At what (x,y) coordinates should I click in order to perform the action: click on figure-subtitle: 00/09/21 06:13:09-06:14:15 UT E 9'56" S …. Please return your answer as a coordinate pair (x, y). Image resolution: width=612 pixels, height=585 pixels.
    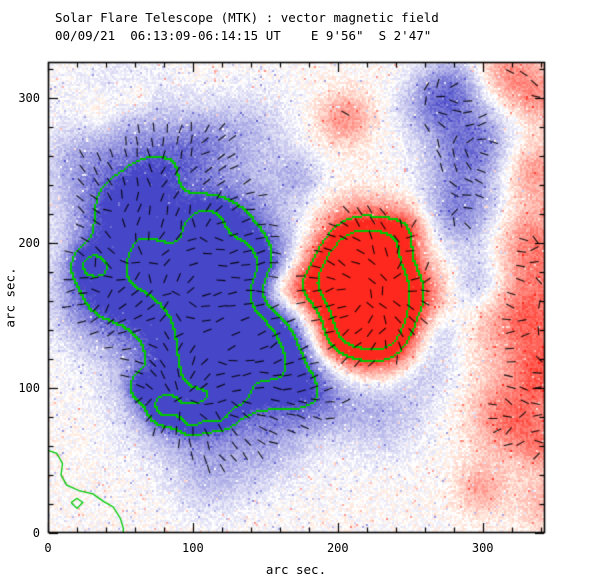
    Looking at the image, I should click on (243, 35).